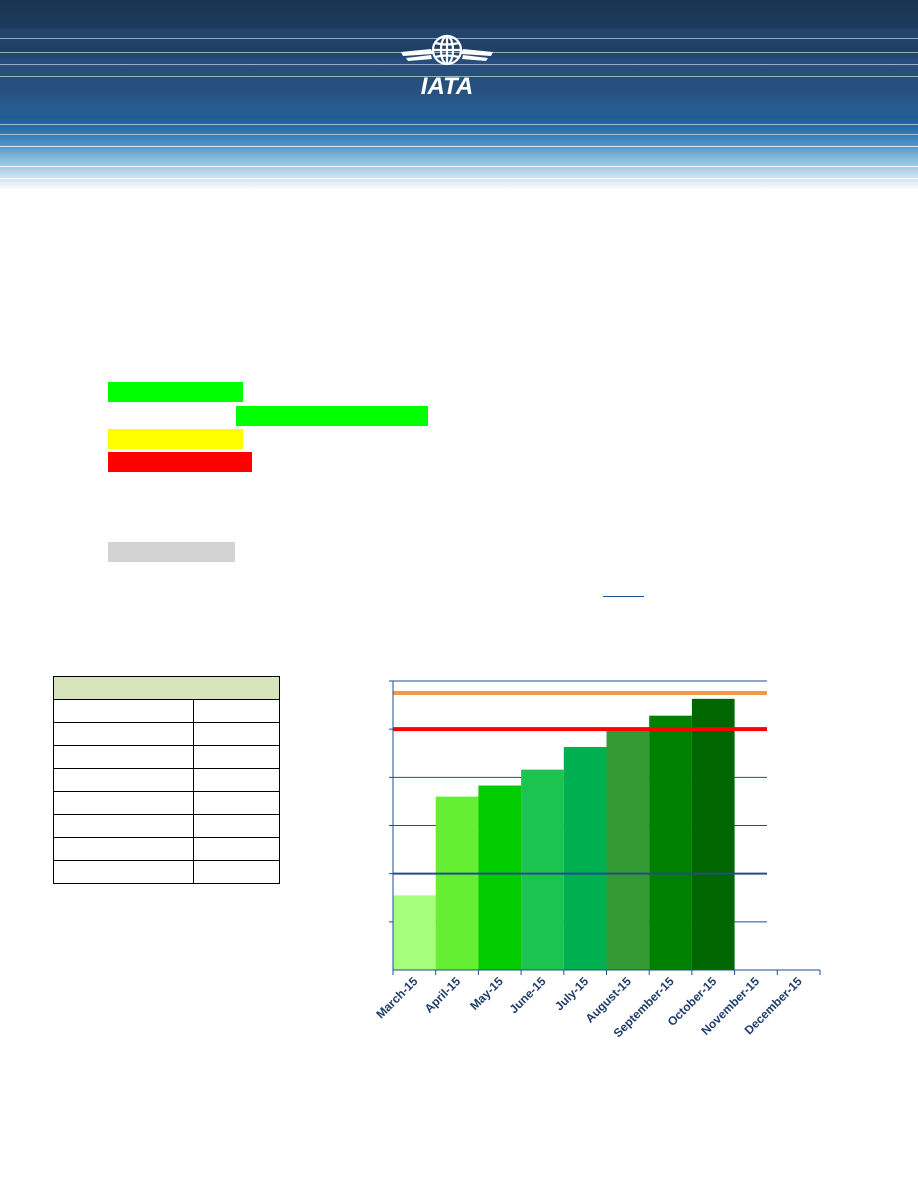 The image size is (918, 1188). I want to click on iata-logo: IATA, so click(447, 66).